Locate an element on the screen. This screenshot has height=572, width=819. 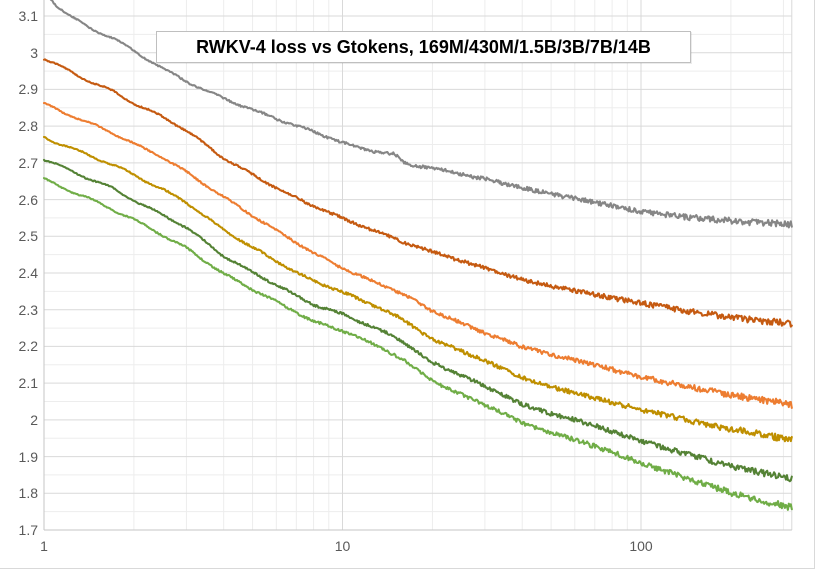
y-tick-label: 2 is located at coordinates (34, 419).